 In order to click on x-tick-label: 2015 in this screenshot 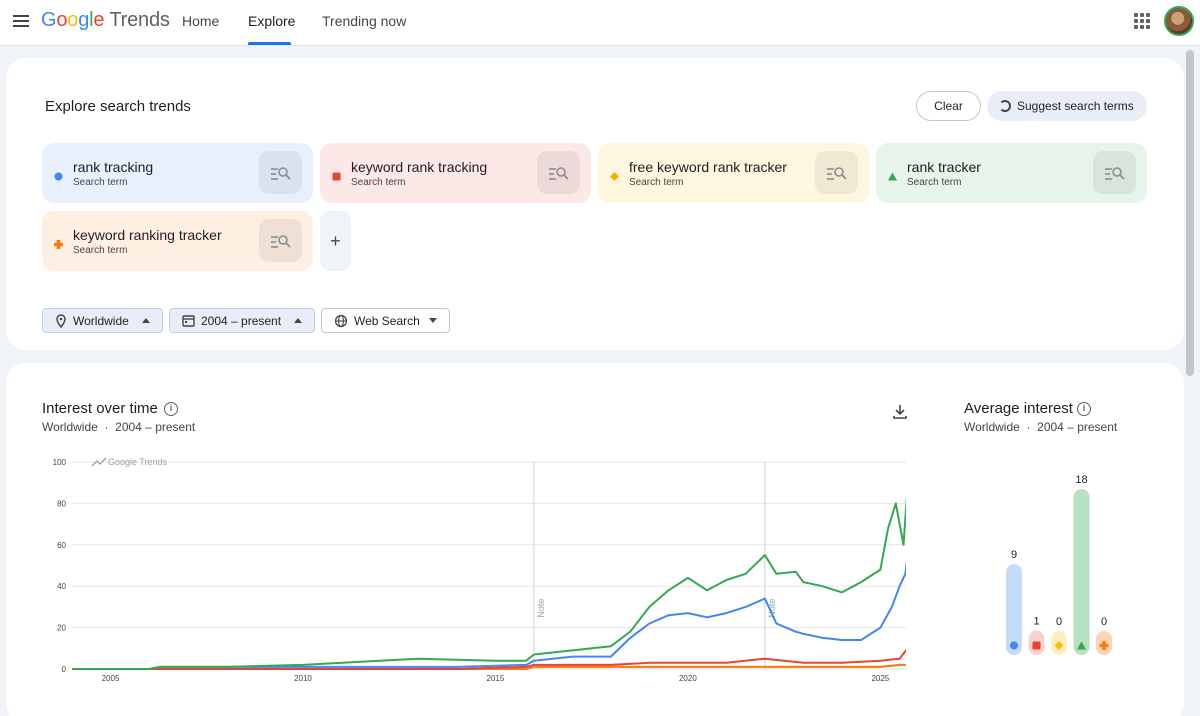, I will do `click(496, 678)`.